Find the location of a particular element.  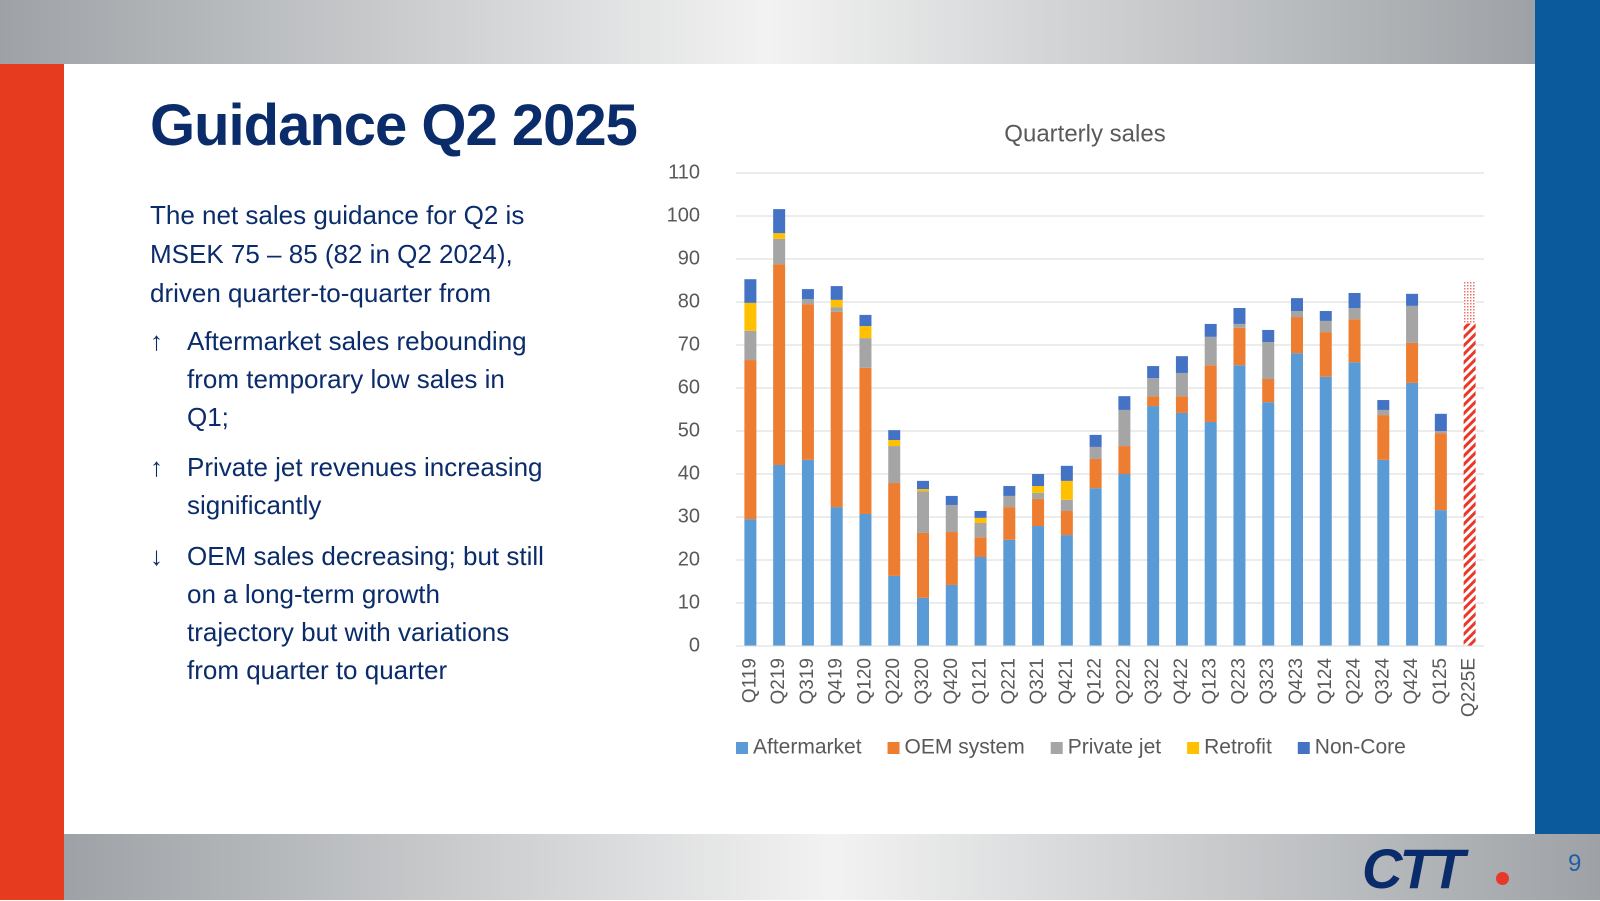

x-tick-label: Q119 is located at coordinates (749, 680).